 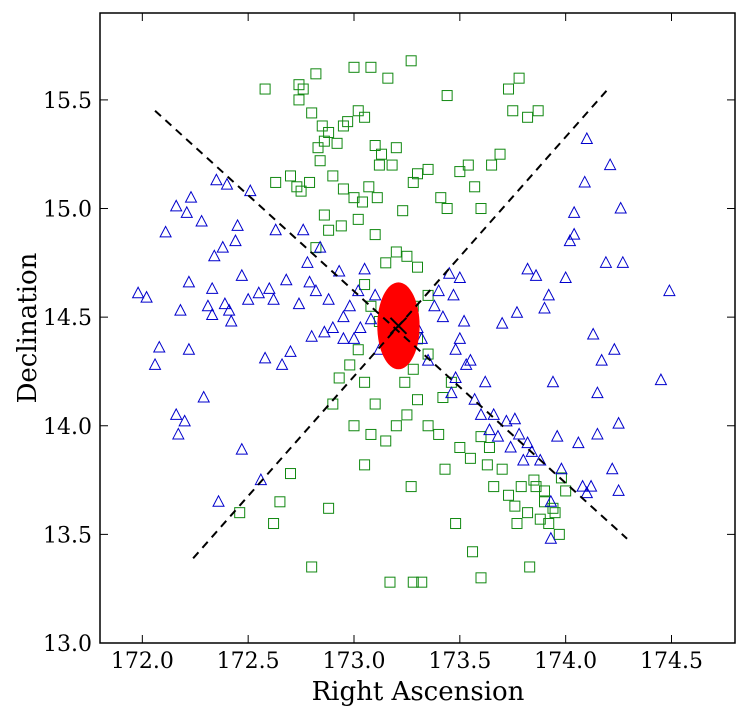 What do you see at coordinates (142, 661) in the screenshot?
I see `x-tick-label: 172.0` at bounding box center [142, 661].